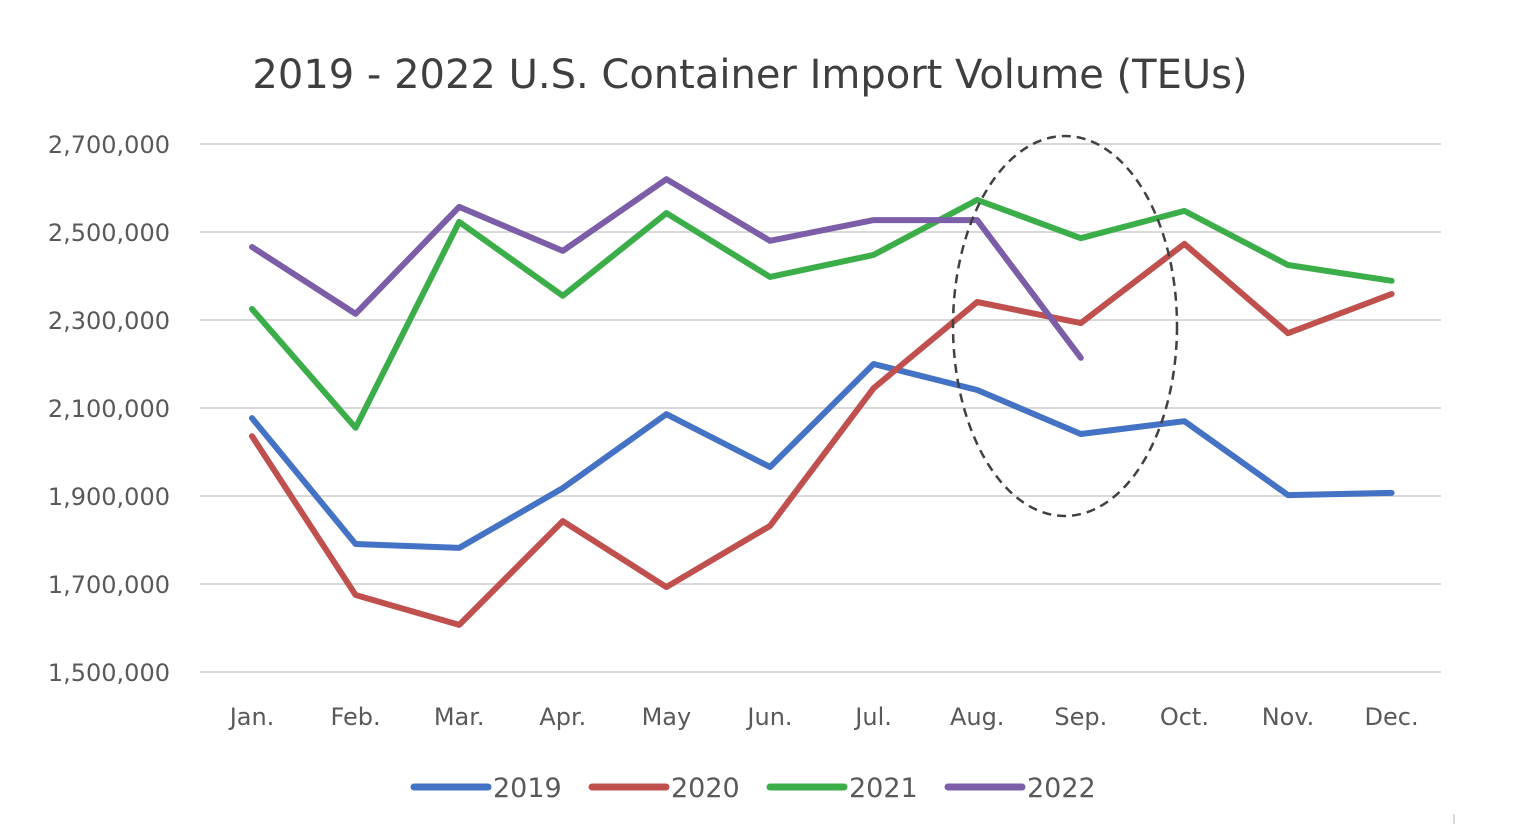 The width and height of the screenshot is (1519, 837). Describe the element at coordinates (768, 717) in the screenshot. I see `x-tick-label: Jun.` at that location.